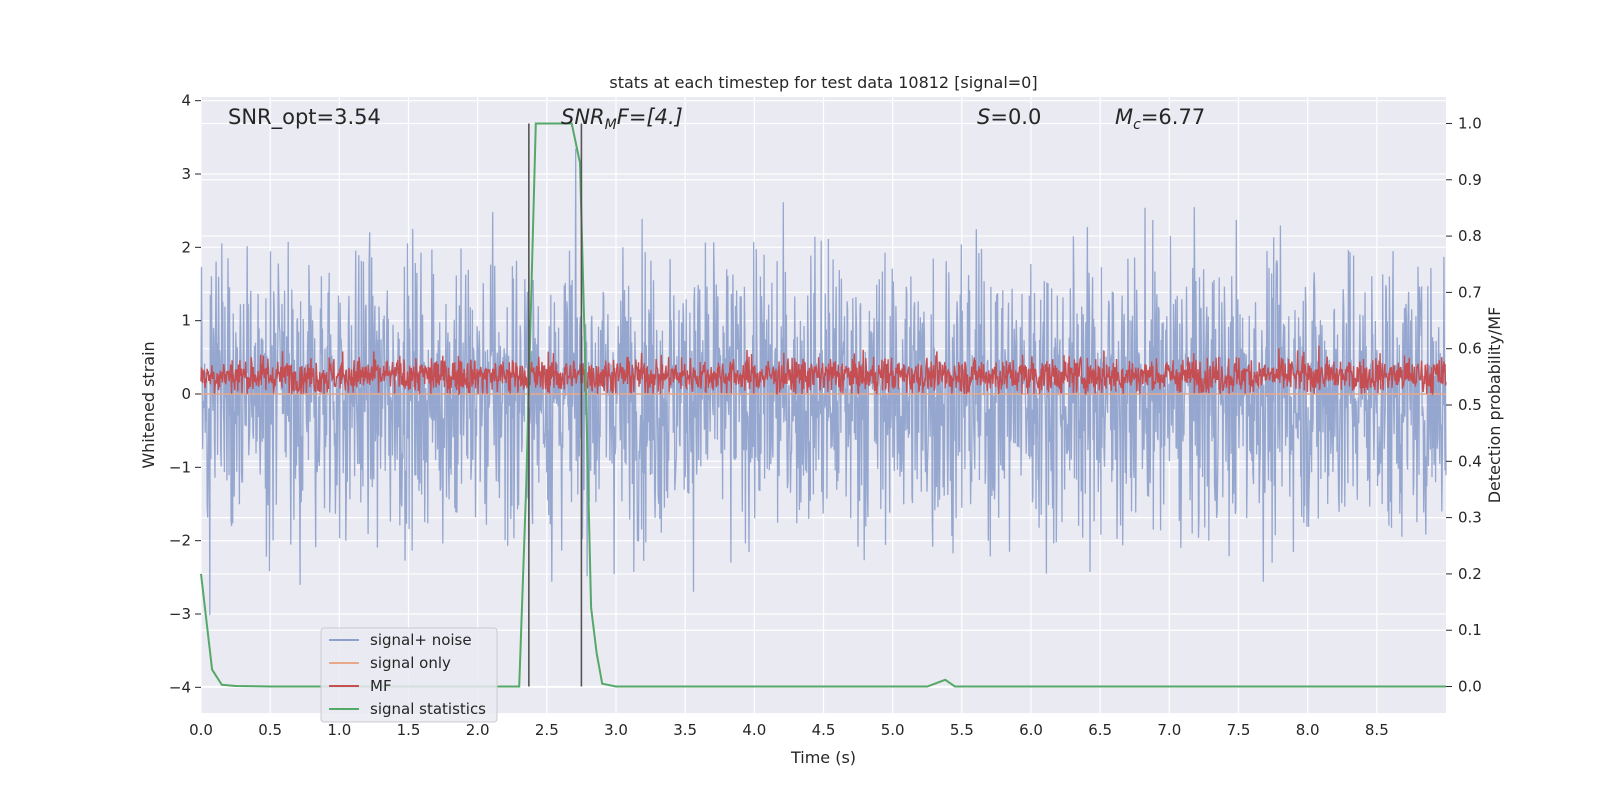 This screenshot has height=800, width=1600. I want to click on vertical-markers, so click(555, 405).